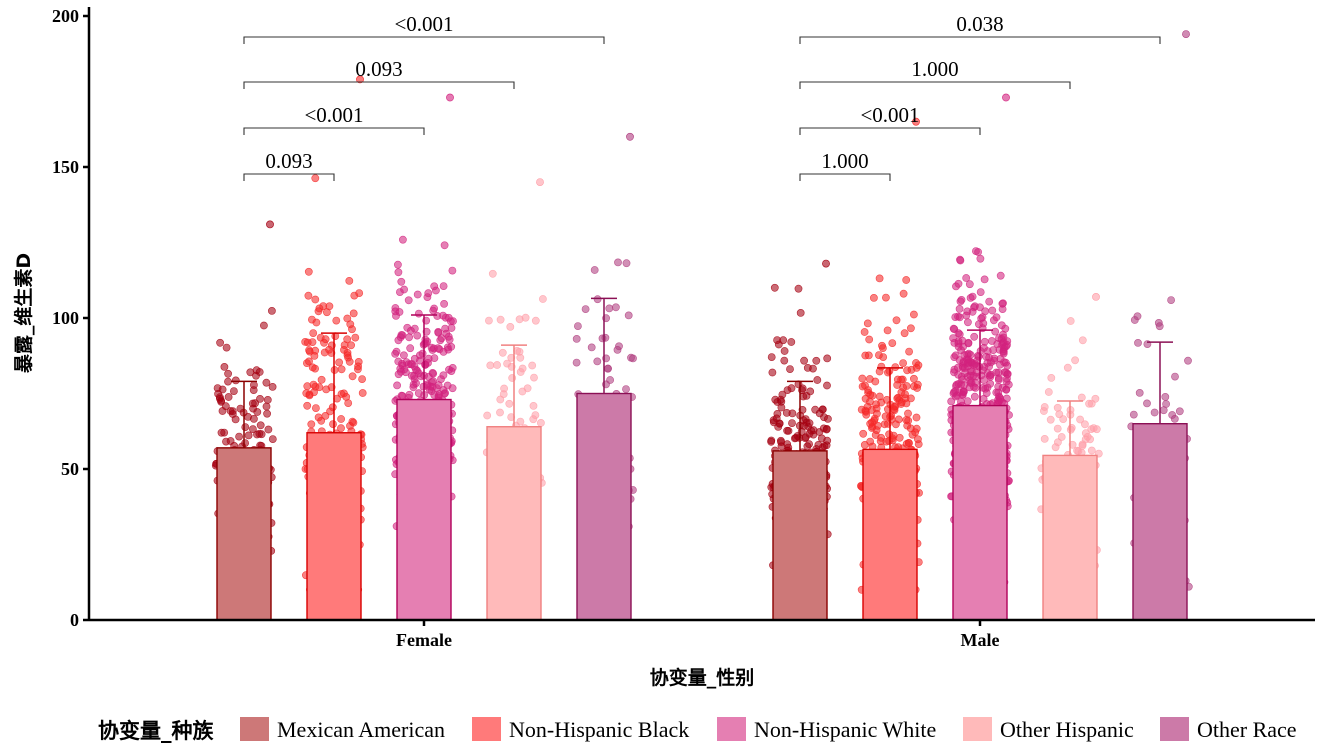  What do you see at coordinates (697, 635) in the screenshot?
I see `x-ticks: Female Male` at bounding box center [697, 635].